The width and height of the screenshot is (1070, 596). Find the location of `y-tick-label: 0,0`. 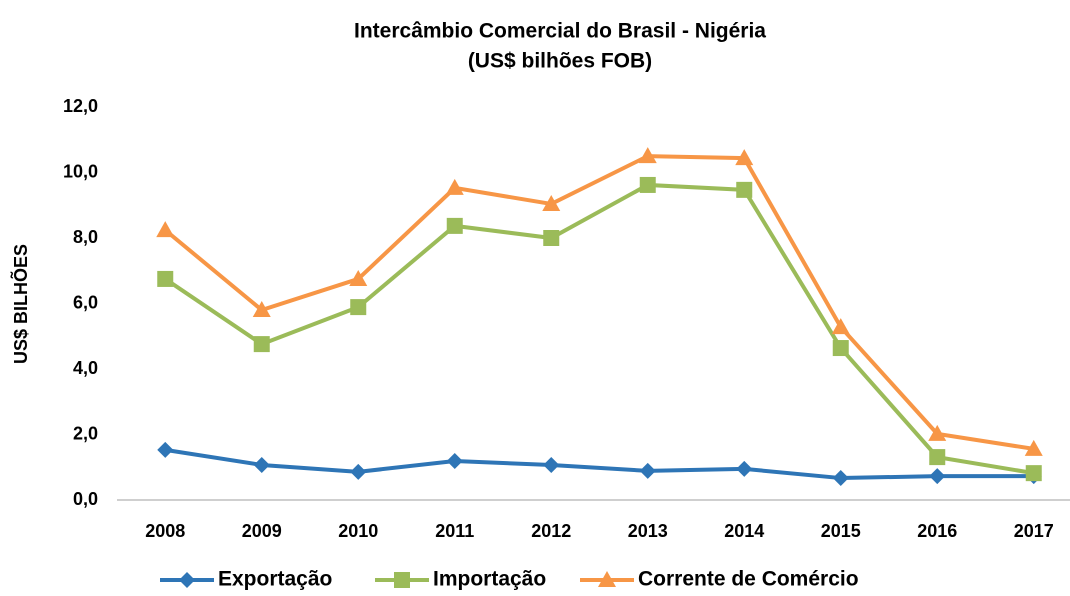

y-tick-label: 0,0 is located at coordinates (85, 499).